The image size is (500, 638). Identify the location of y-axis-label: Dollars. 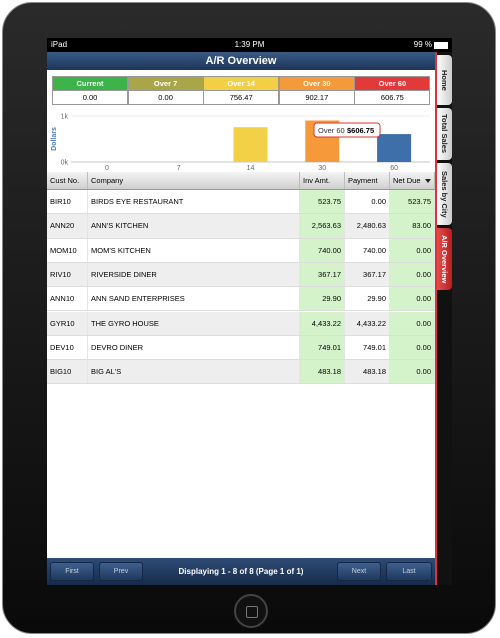
(54, 139).